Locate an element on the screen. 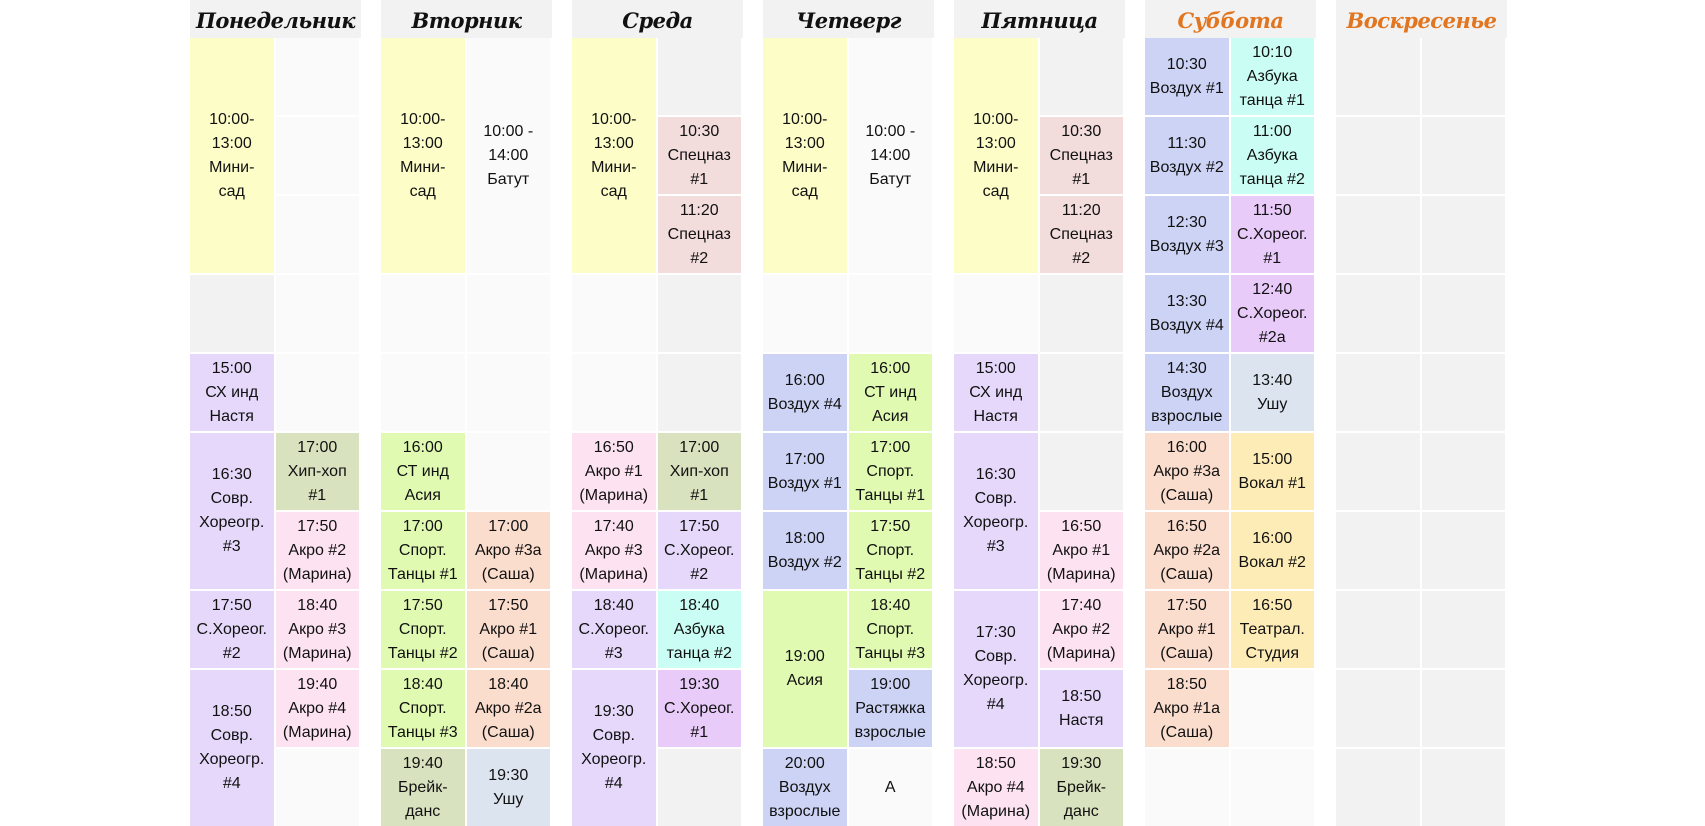 The image size is (1705, 826). class-text-line: Акро #3а is located at coordinates (508, 550).